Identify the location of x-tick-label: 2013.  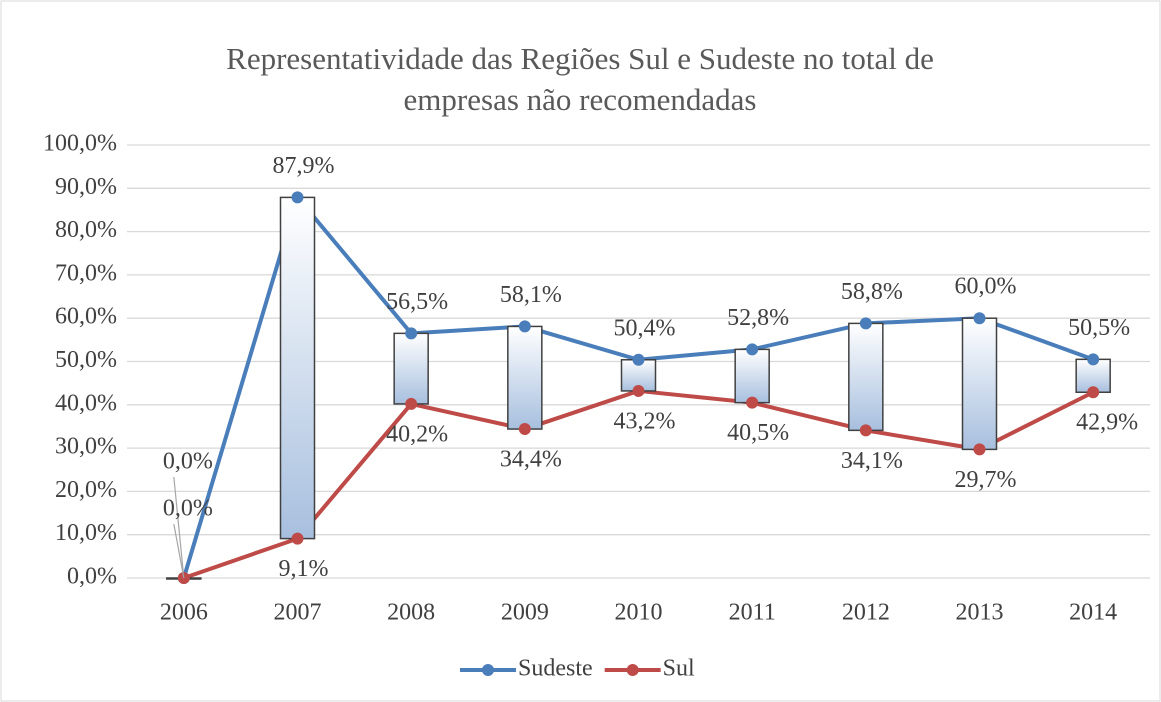
(980, 613).